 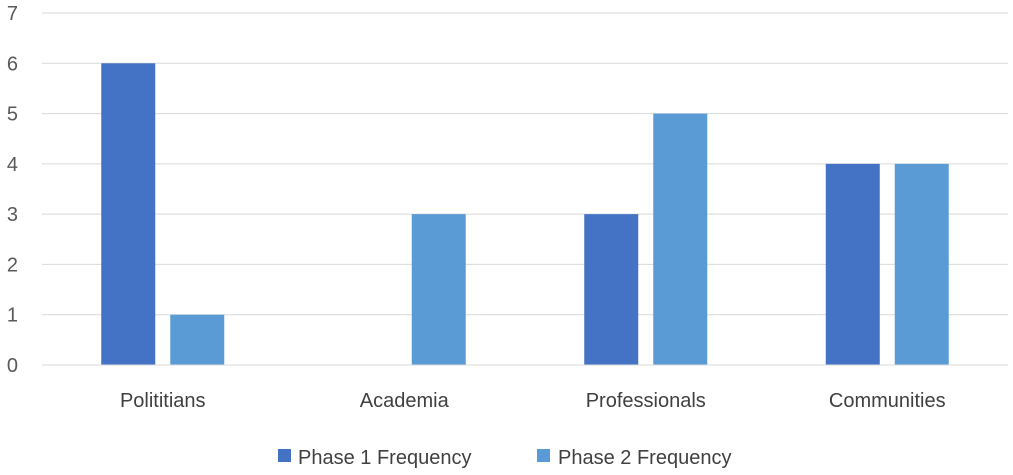 I want to click on legend-label-phase-2: Phase 2 Frequency, so click(x=644, y=458).